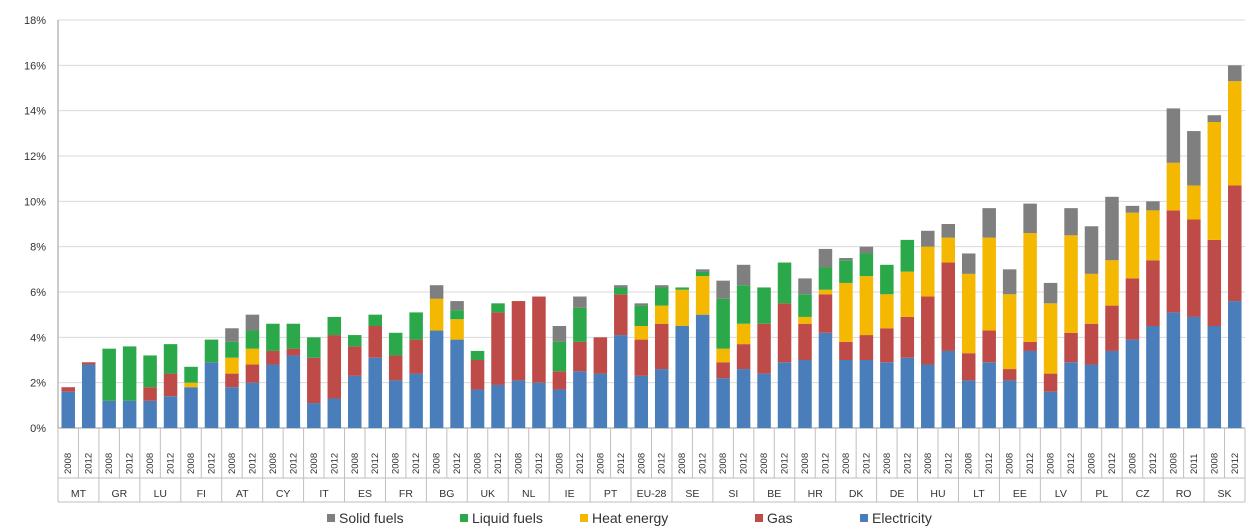  Describe the element at coordinates (1143, 494) in the screenshot. I see `x-group-label: CZ` at that location.